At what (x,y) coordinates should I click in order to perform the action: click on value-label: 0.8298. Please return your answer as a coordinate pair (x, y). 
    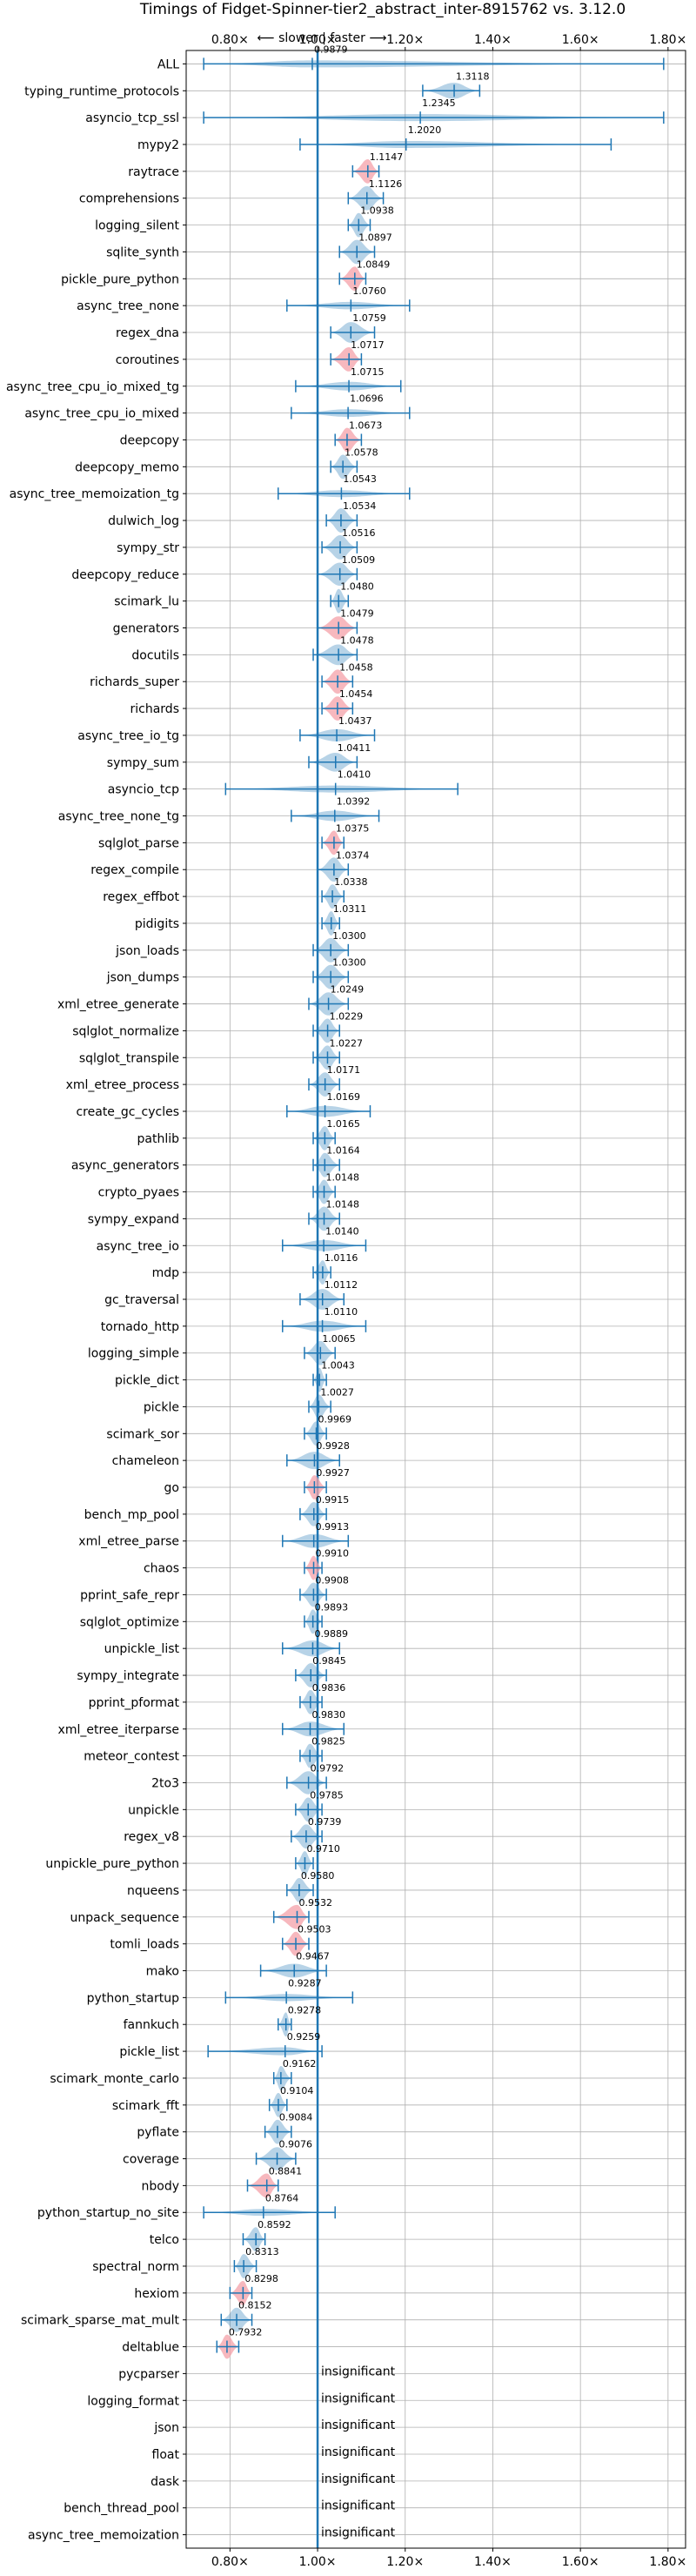
    Looking at the image, I should click on (261, 2278).